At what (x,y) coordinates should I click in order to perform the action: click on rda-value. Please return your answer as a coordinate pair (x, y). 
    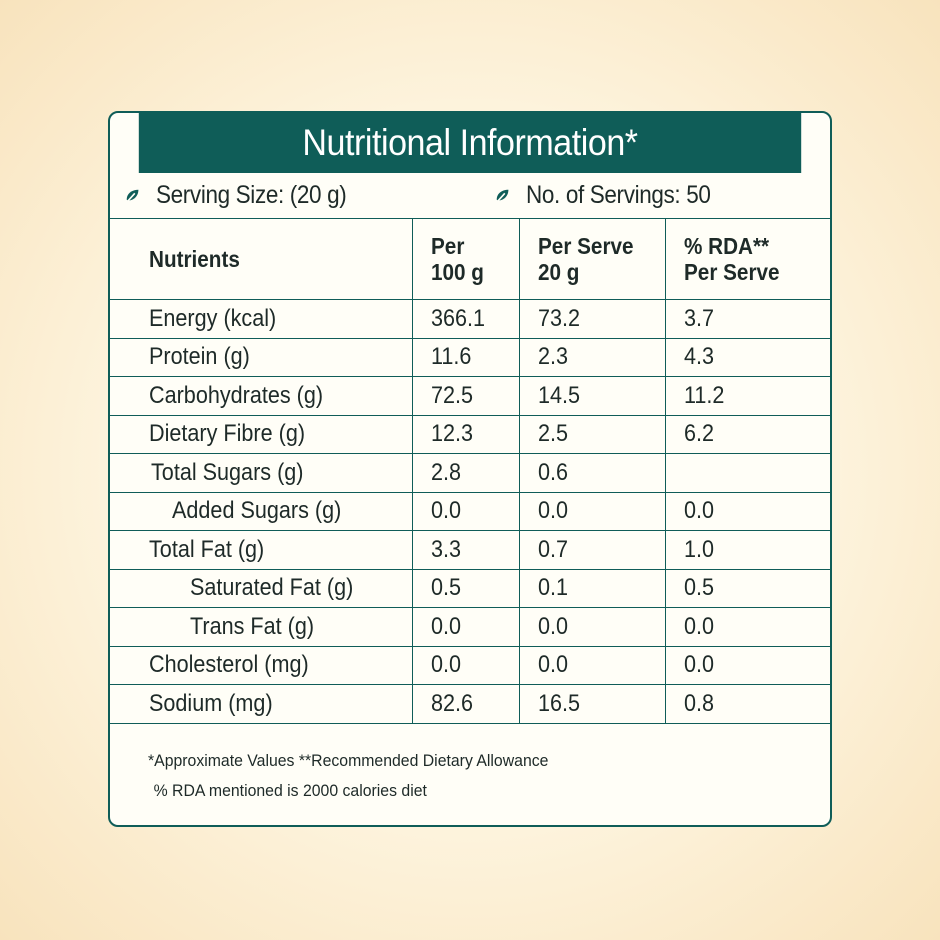
    Looking at the image, I should click on (747, 473).